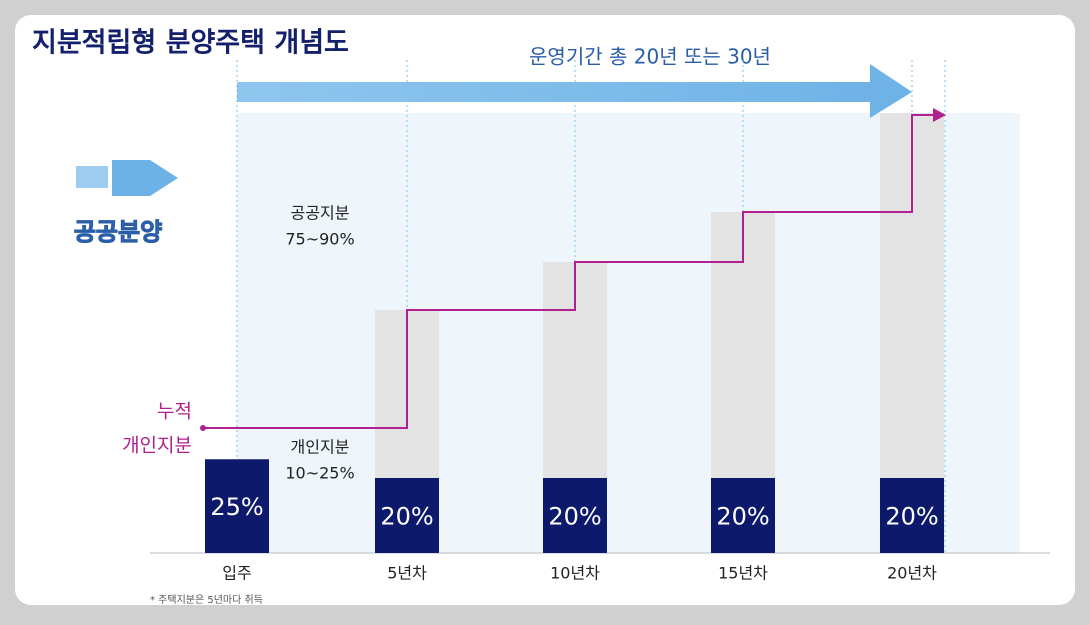 Image resolution: width=1090 pixels, height=625 pixels. Describe the element at coordinates (127, 178) in the screenshot. I see `badge-icon` at that location.